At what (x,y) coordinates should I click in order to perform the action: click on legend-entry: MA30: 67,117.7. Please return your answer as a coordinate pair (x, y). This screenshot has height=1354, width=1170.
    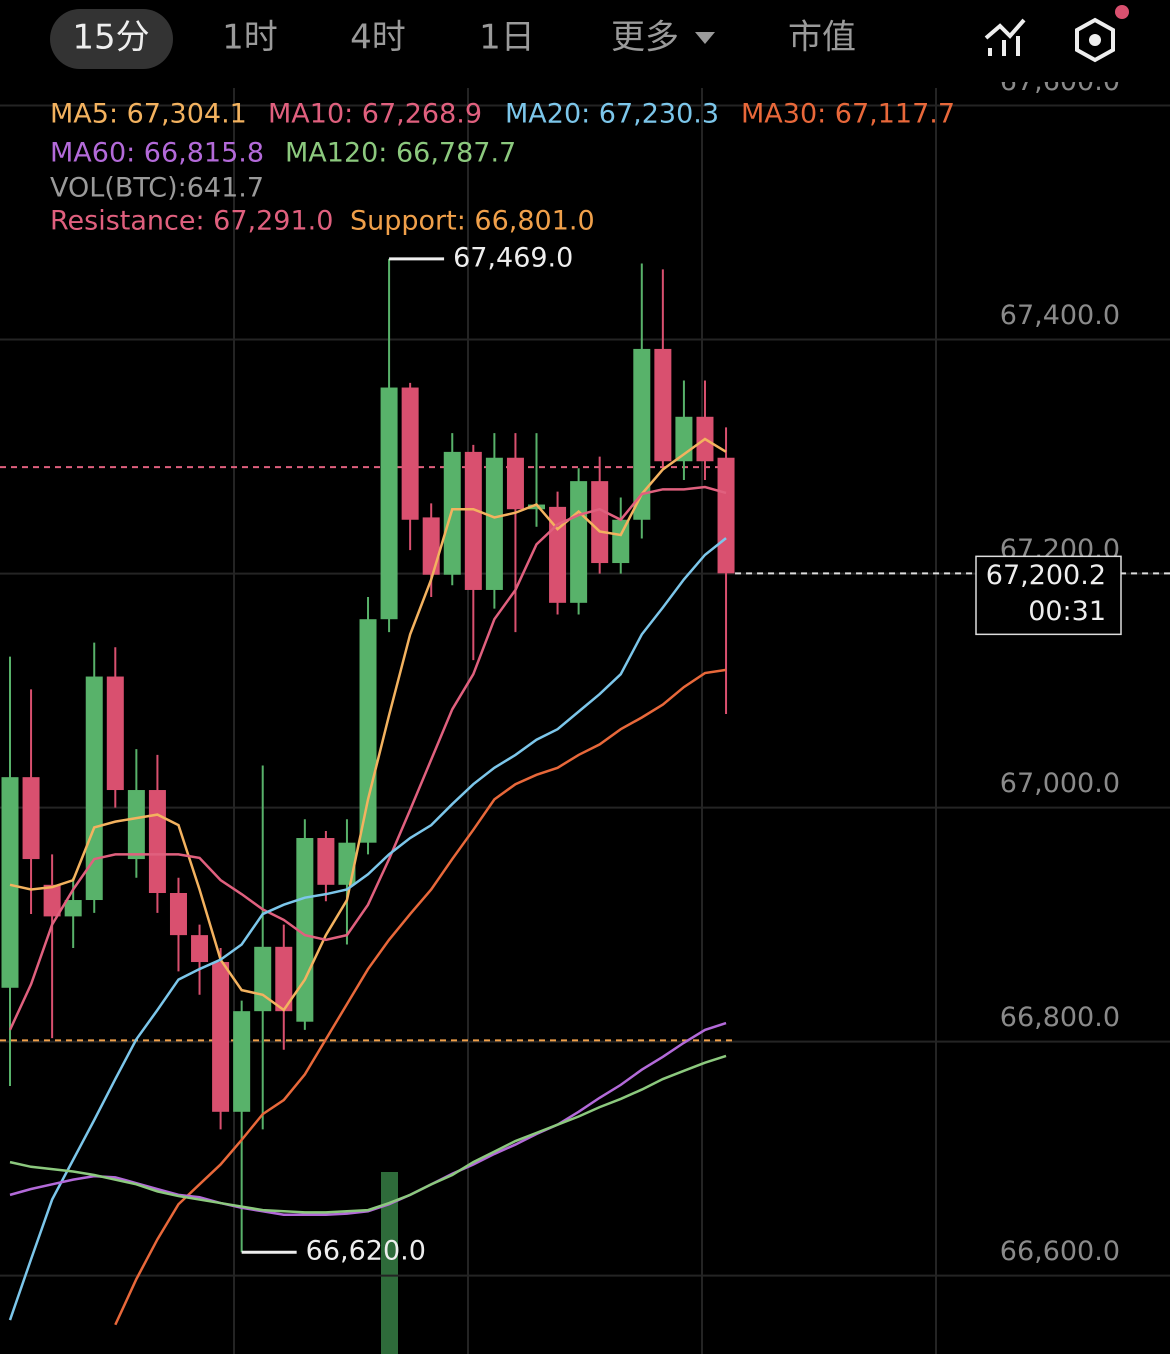
    Looking at the image, I should click on (848, 114).